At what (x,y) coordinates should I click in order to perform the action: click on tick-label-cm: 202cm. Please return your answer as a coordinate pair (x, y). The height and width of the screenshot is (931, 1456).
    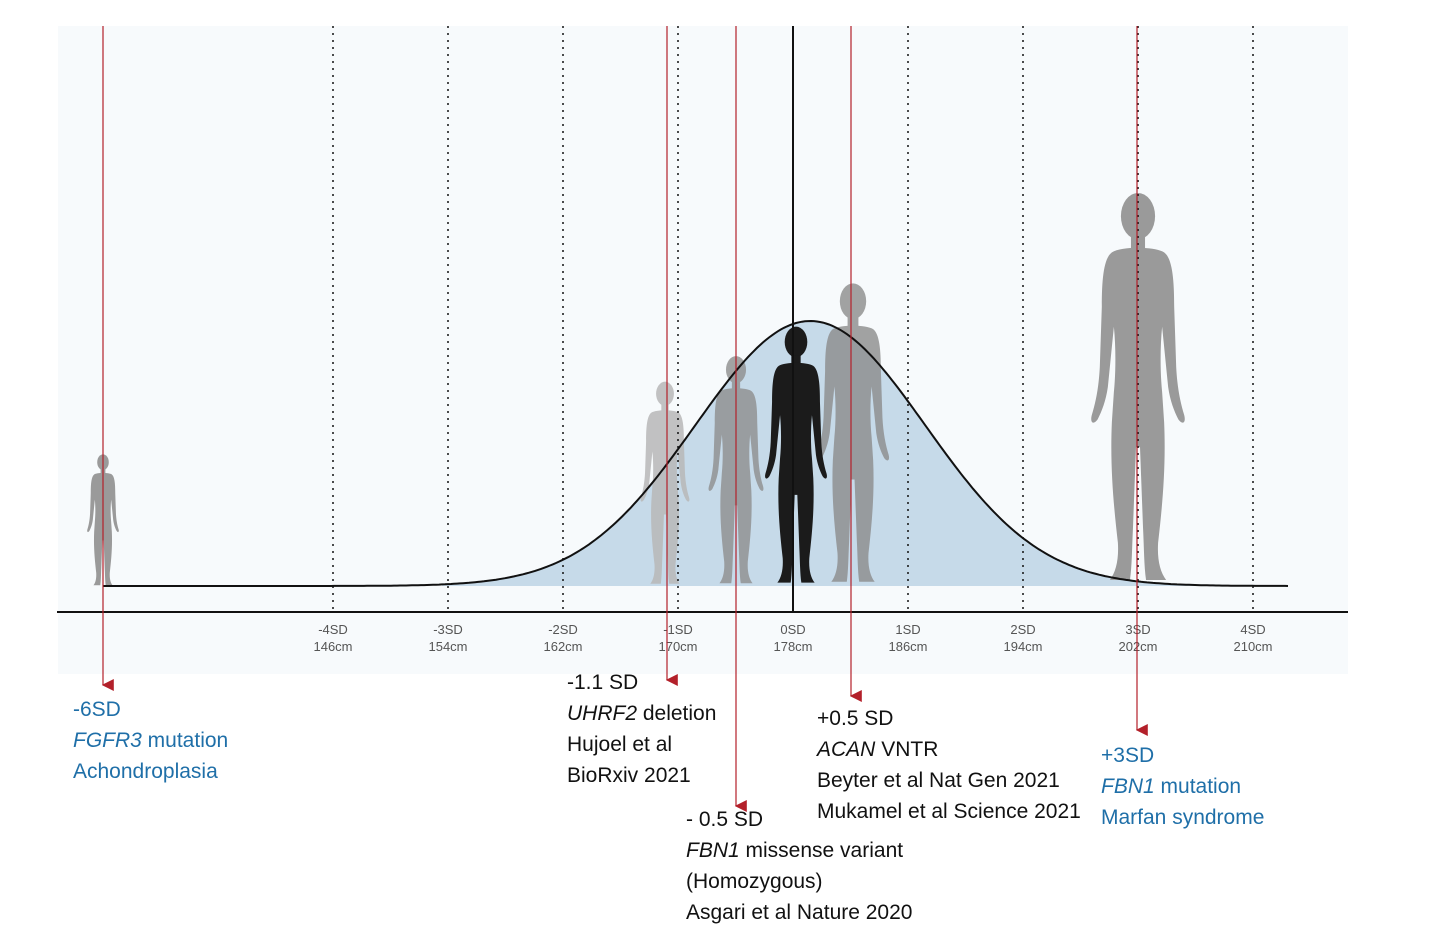
    Looking at the image, I should click on (1137, 646).